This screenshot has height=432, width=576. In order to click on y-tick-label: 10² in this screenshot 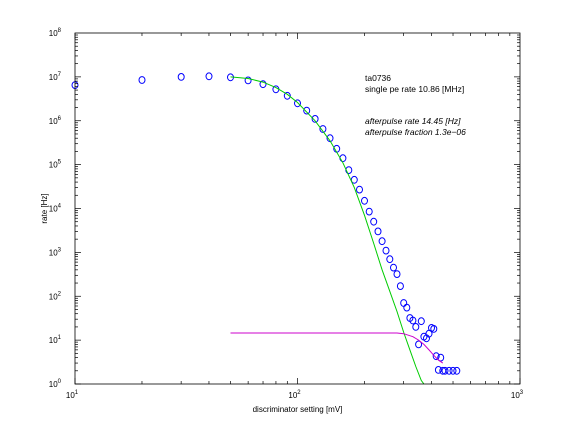, I will do `click(55, 296)`.